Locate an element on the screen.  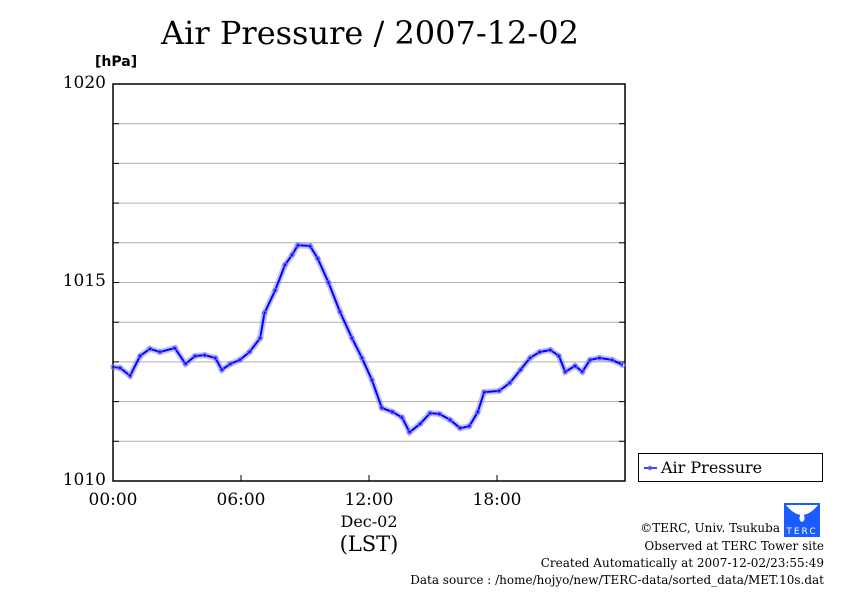
chart-title: Air Pressure / 2007-12-02 is located at coordinates (370, 33).